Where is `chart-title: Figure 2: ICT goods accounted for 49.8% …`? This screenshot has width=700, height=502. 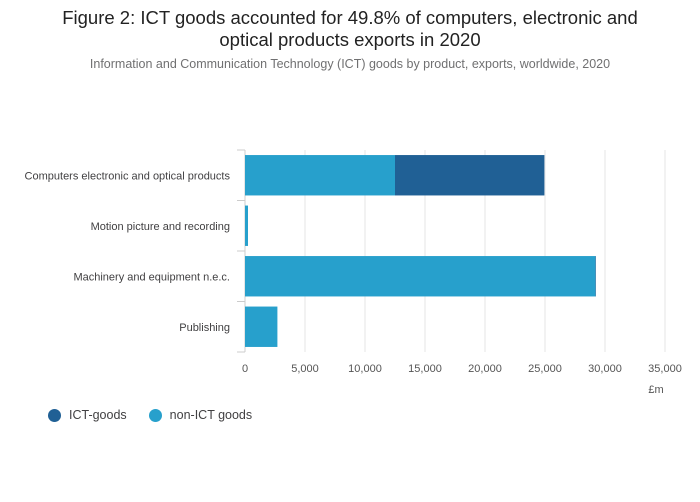 chart-title: Figure 2: ICT goods accounted for 49.8% … is located at coordinates (350, 29).